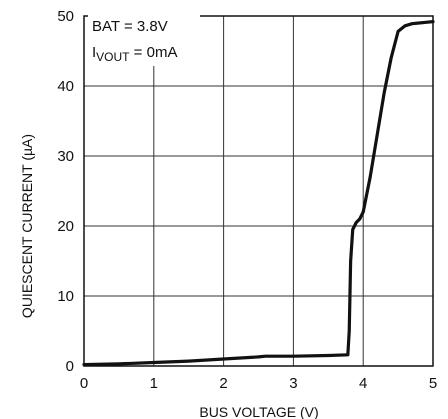  Describe the element at coordinates (258, 411) in the screenshot. I see `x-axis-label: BUS VOLTAGE (V)` at that location.